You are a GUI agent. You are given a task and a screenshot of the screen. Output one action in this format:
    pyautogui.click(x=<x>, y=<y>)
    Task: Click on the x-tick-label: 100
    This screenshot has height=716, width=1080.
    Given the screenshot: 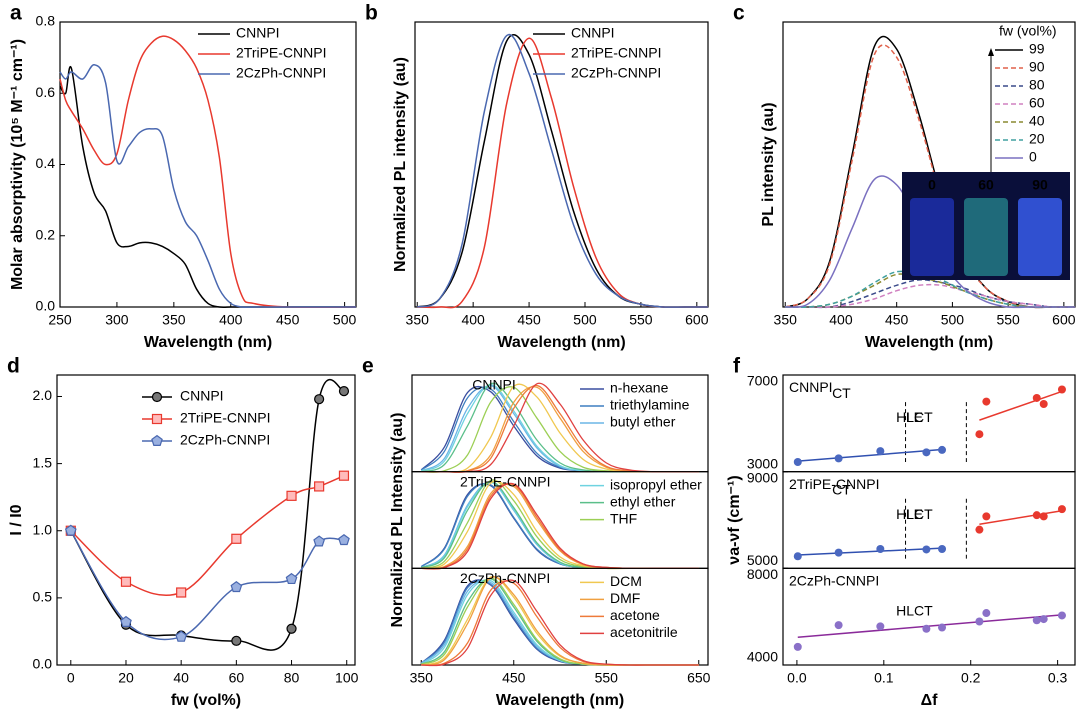 What is the action you would take?
    pyautogui.click(x=347, y=678)
    